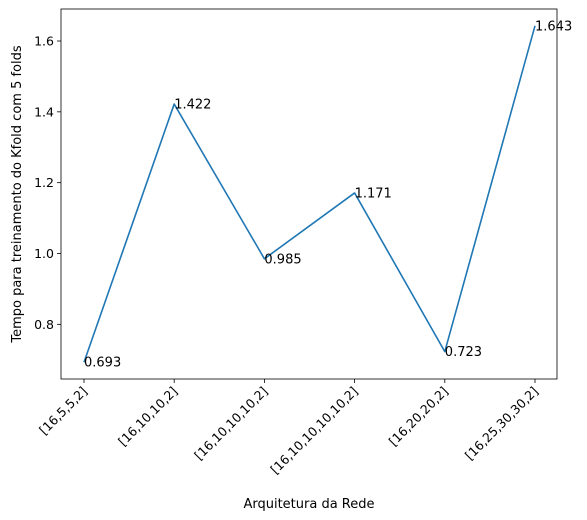 The width and height of the screenshot is (587, 520). What do you see at coordinates (44, 111) in the screenshot?
I see `y-tick-label: 1.4` at bounding box center [44, 111].